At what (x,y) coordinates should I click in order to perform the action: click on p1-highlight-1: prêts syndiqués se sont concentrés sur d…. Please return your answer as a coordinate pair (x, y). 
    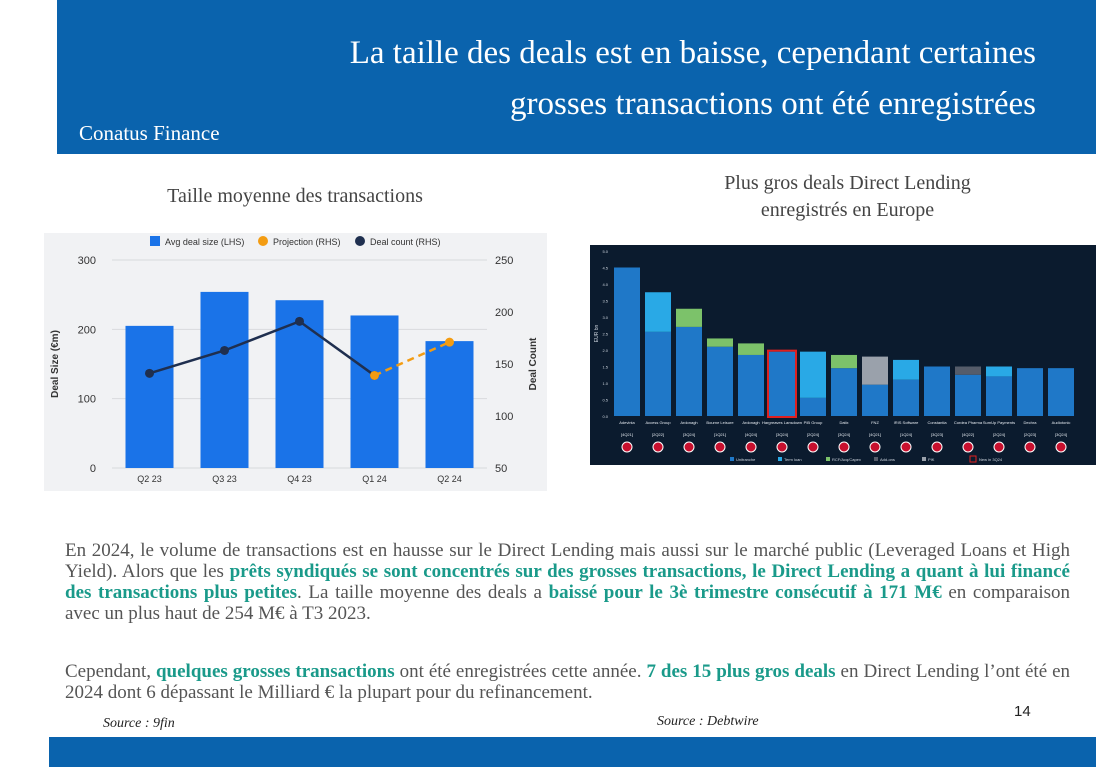
    Looking at the image, I should click on (567, 582).